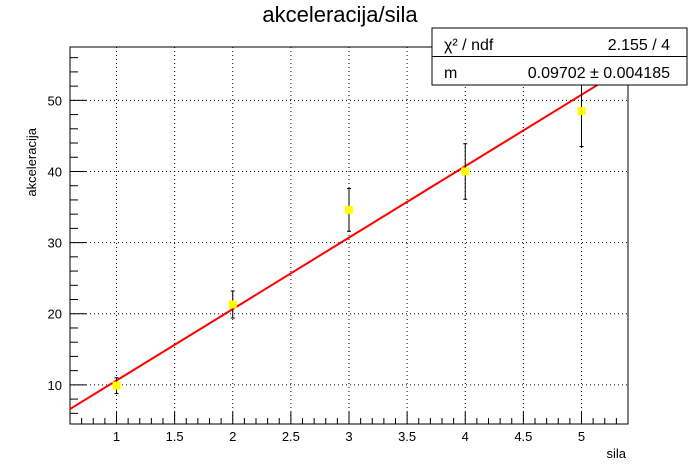 This screenshot has width=696, height=472. Describe the element at coordinates (599, 73) in the screenshot. I see `stats-value-m: 0.09702 ± 0.004185` at that location.